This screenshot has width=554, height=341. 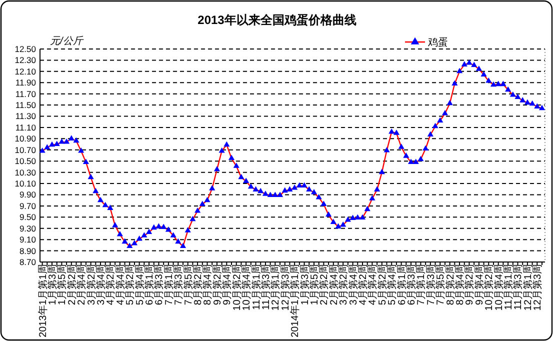 I want to click on y-tick-label: 10.10, so click(x=25, y=183).